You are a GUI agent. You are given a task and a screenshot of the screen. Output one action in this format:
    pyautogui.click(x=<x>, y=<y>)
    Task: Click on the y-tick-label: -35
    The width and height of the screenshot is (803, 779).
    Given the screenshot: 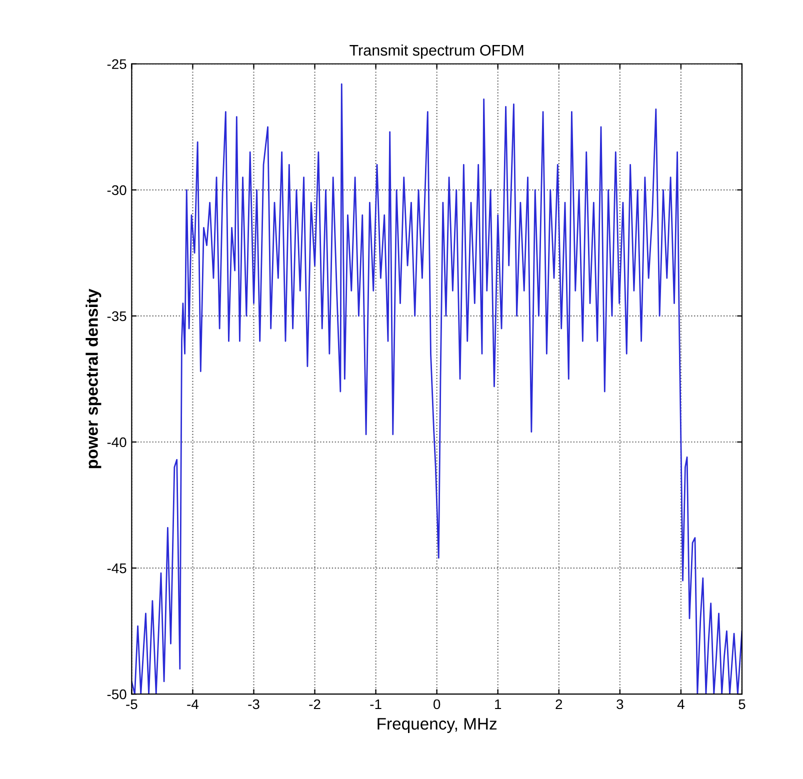 What is the action you would take?
    pyautogui.click(x=116, y=316)
    